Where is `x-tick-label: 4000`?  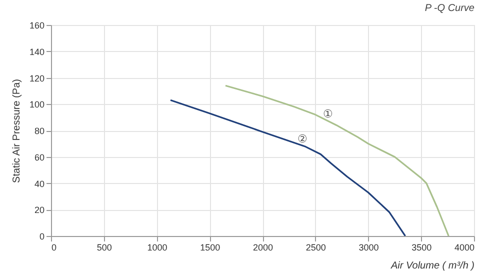
x-tick-label: 4000 is located at coordinates (464, 247).